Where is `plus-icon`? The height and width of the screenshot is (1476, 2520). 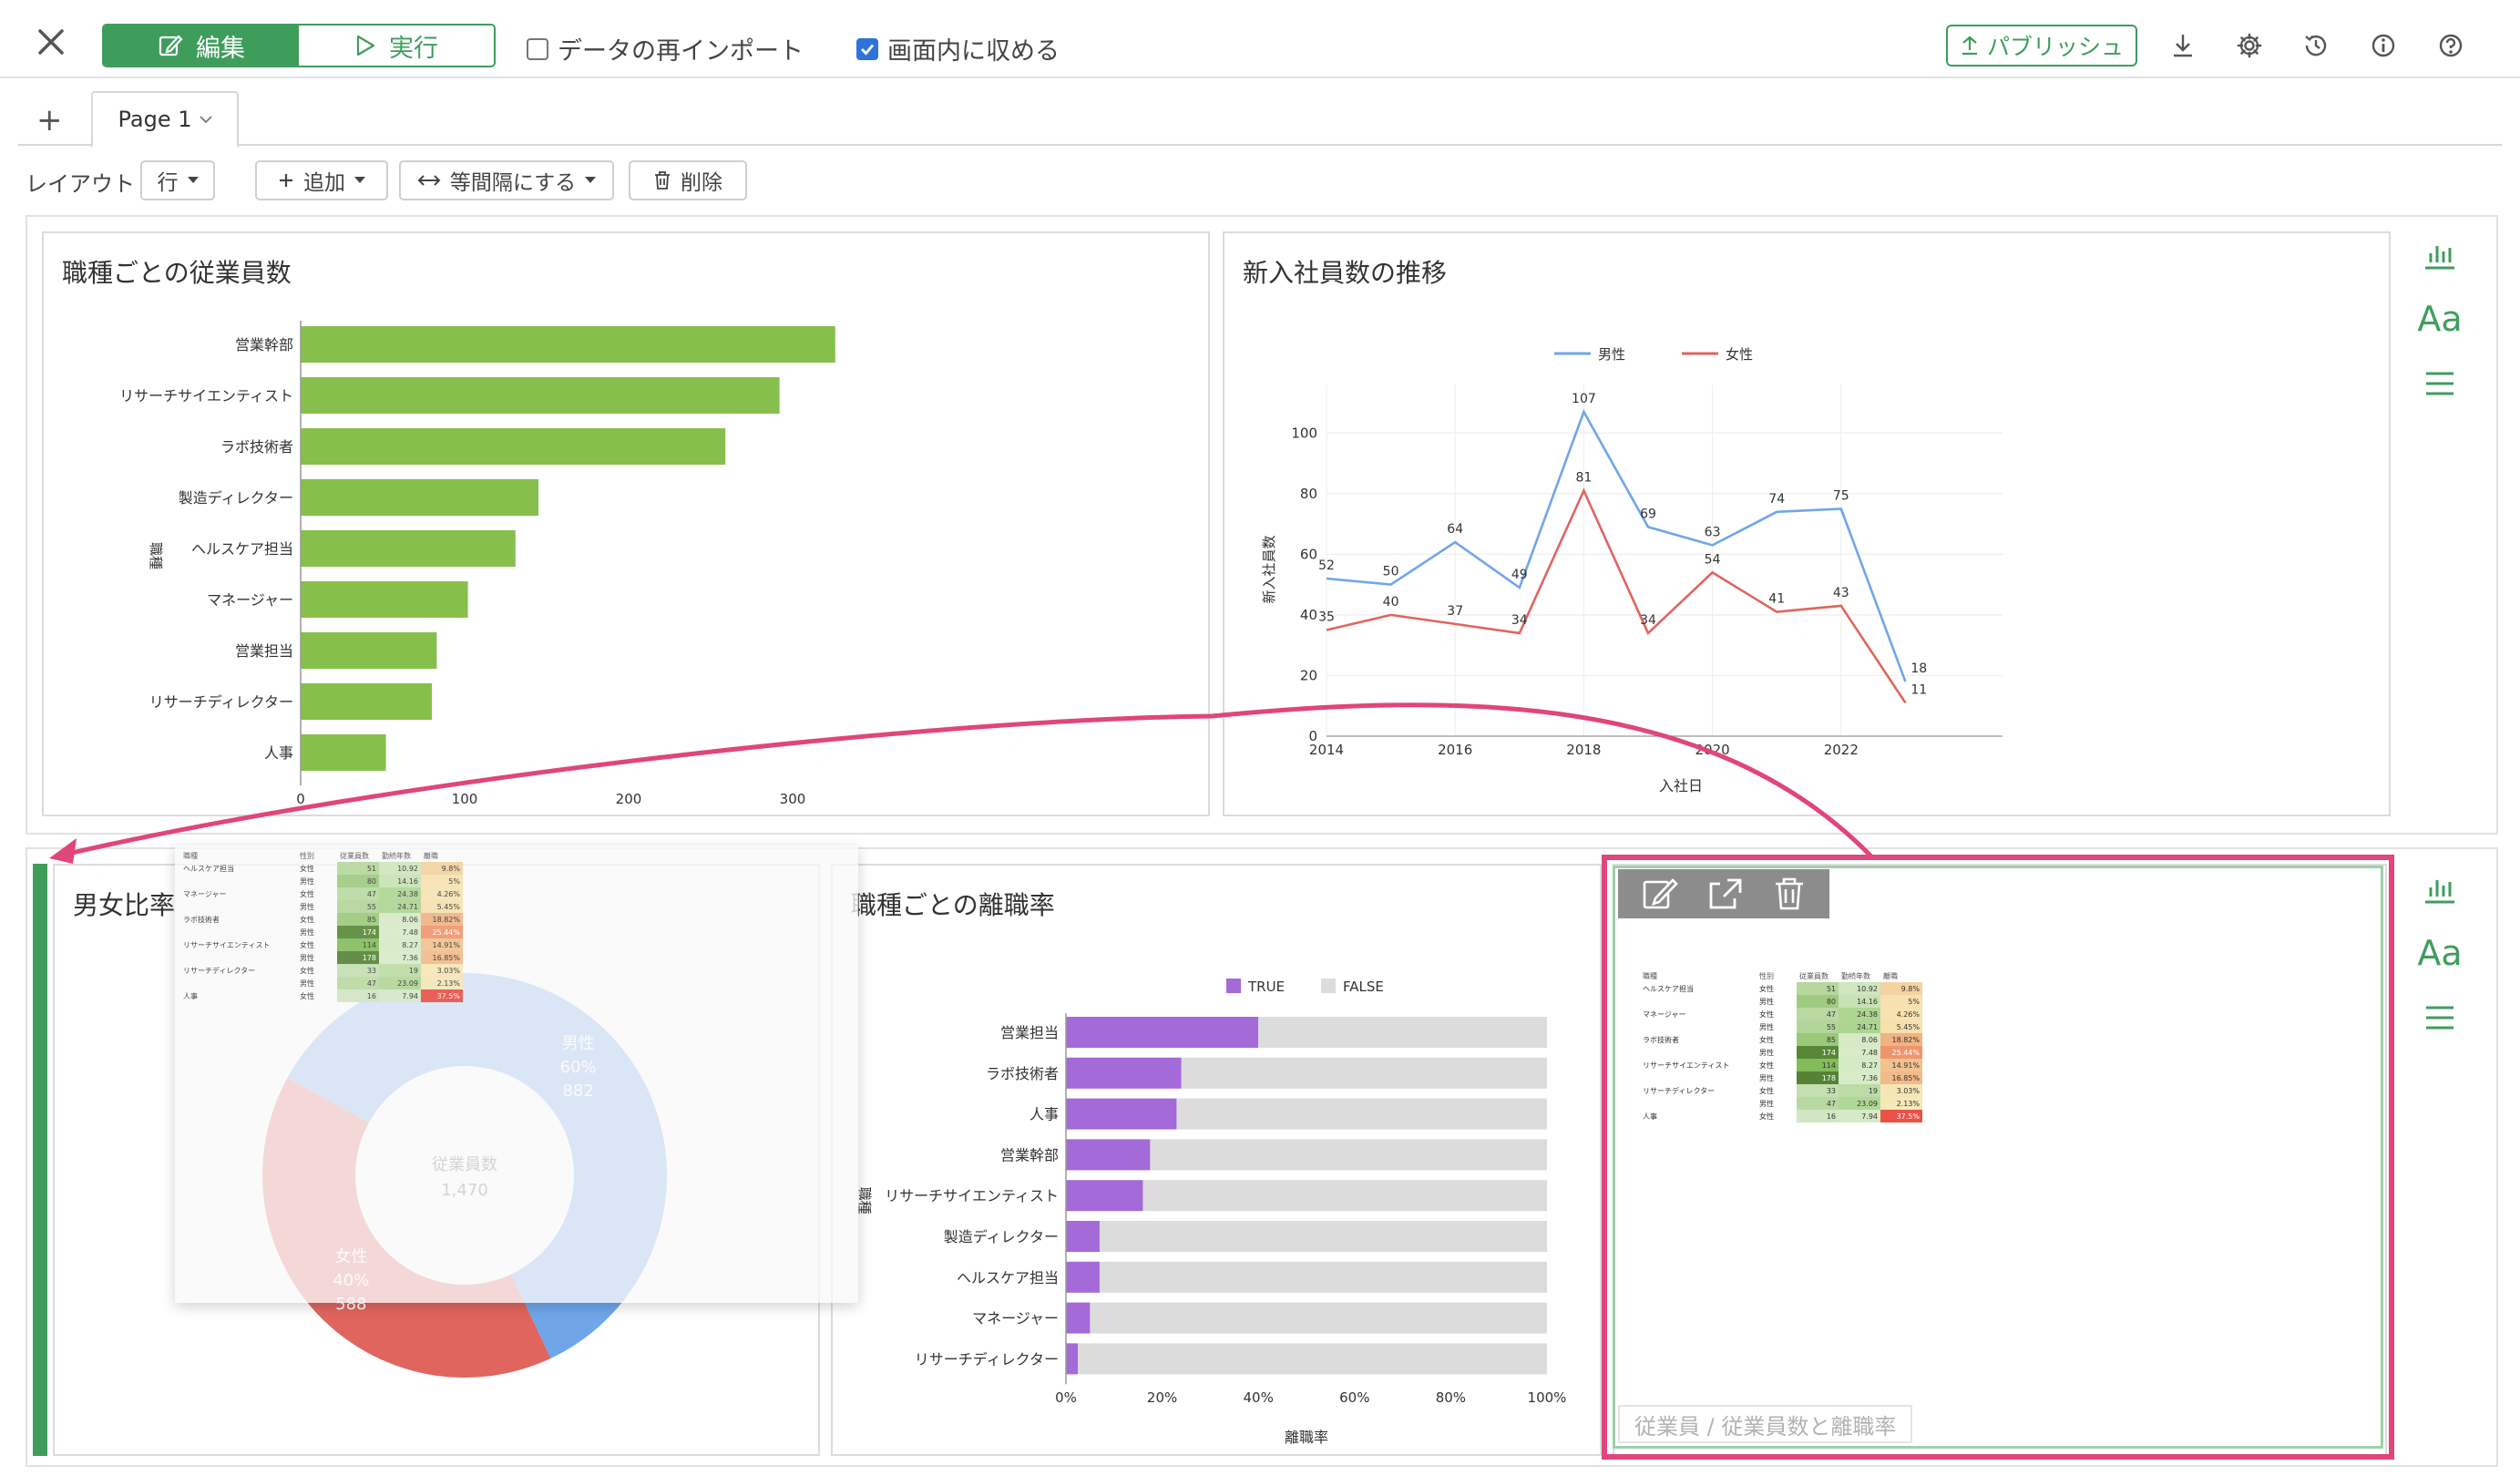 plus-icon is located at coordinates (286, 180).